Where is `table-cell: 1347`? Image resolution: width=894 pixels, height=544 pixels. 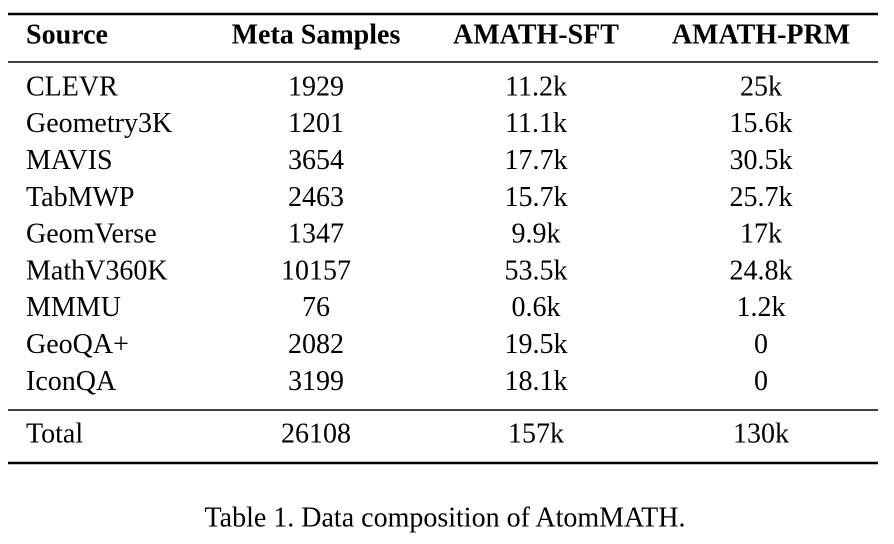 table-cell: 1347 is located at coordinates (316, 234).